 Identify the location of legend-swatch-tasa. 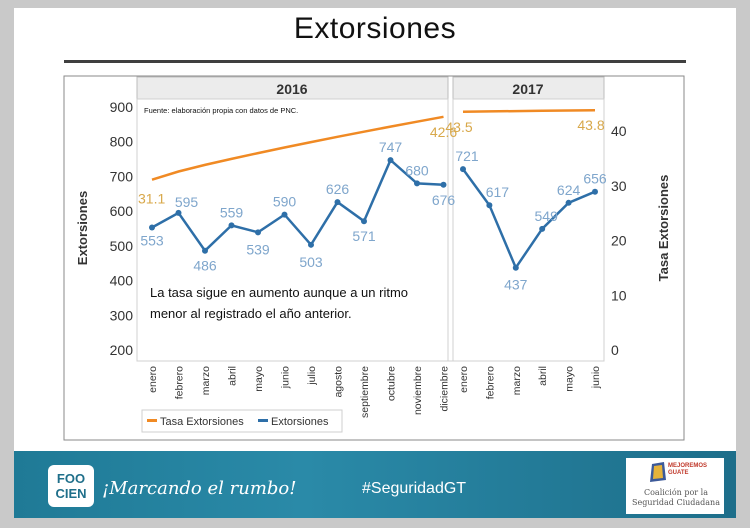
(152, 420).